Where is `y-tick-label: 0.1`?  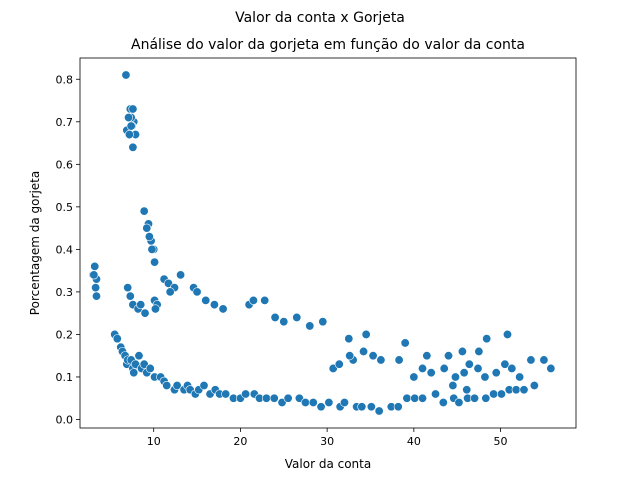
y-tick-label: 0.1 is located at coordinates (65, 377).